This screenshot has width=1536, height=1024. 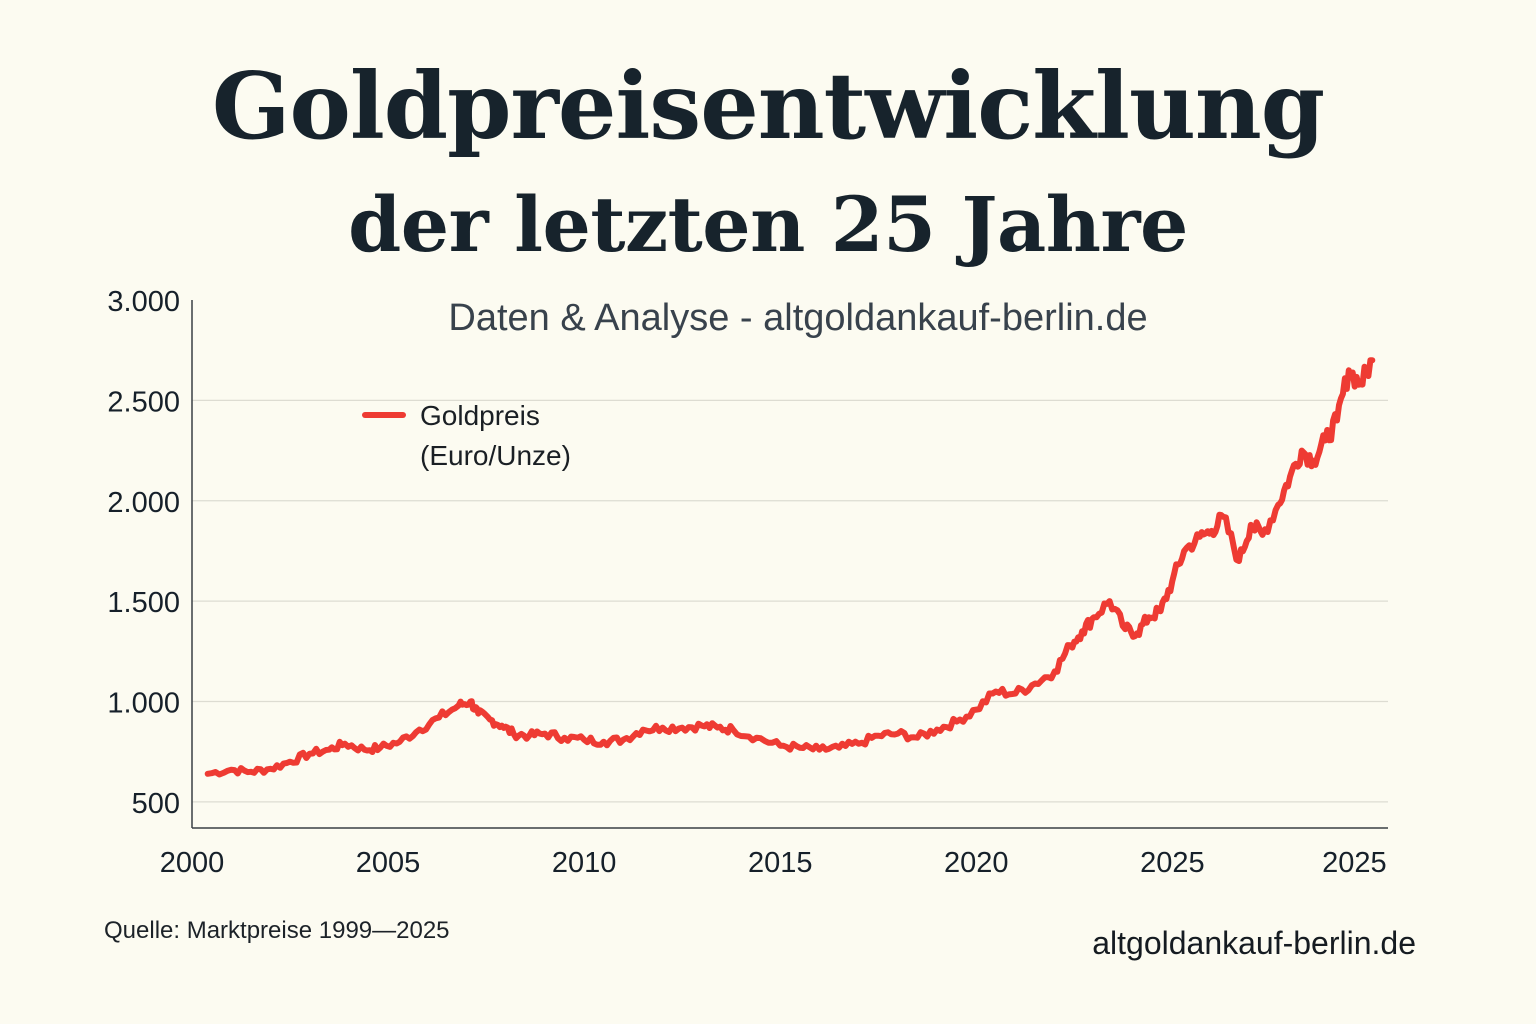 What do you see at coordinates (143, 302) in the screenshot?
I see `y-tick-label: 3.000` at bounding box center [143, 302].